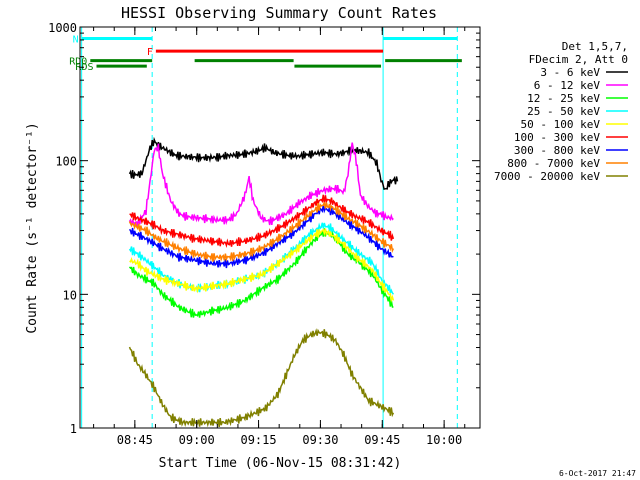 The width and height of the screenshot is (640, 480). I want to click on legend-entry-label: 3 - 6 keV, so click(570, 72).